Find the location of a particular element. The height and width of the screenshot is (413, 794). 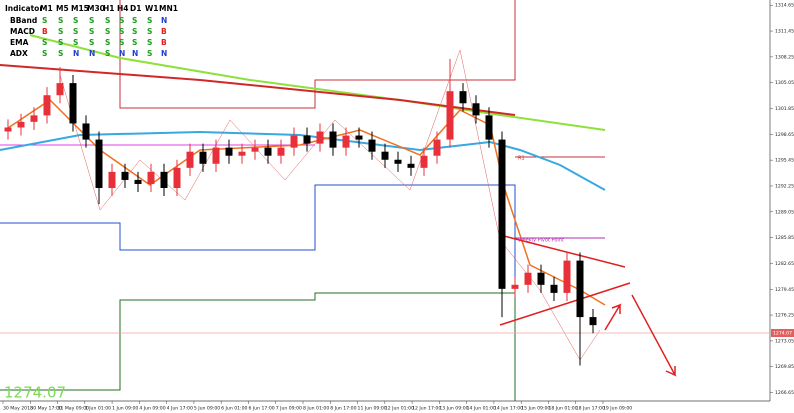

y-tick-label: 1273.05 is located at coordinates (784, 341).